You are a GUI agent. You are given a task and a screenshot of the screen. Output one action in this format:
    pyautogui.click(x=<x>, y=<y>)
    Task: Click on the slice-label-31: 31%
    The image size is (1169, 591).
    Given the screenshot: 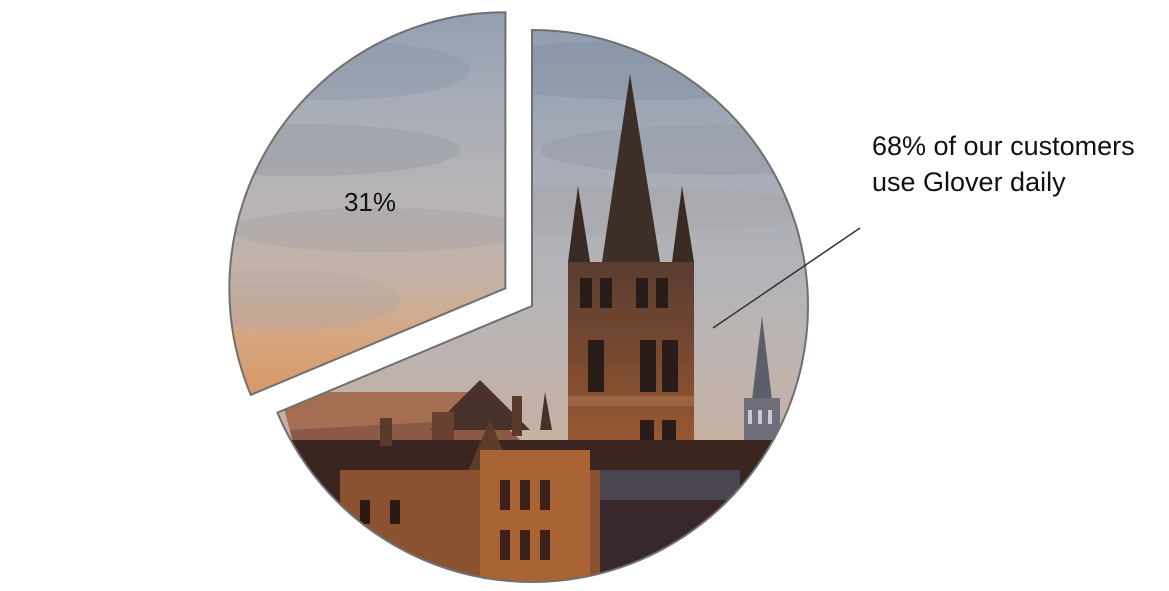 What is the action you would take?
    pyautogui.click(x=370, y=202)
    